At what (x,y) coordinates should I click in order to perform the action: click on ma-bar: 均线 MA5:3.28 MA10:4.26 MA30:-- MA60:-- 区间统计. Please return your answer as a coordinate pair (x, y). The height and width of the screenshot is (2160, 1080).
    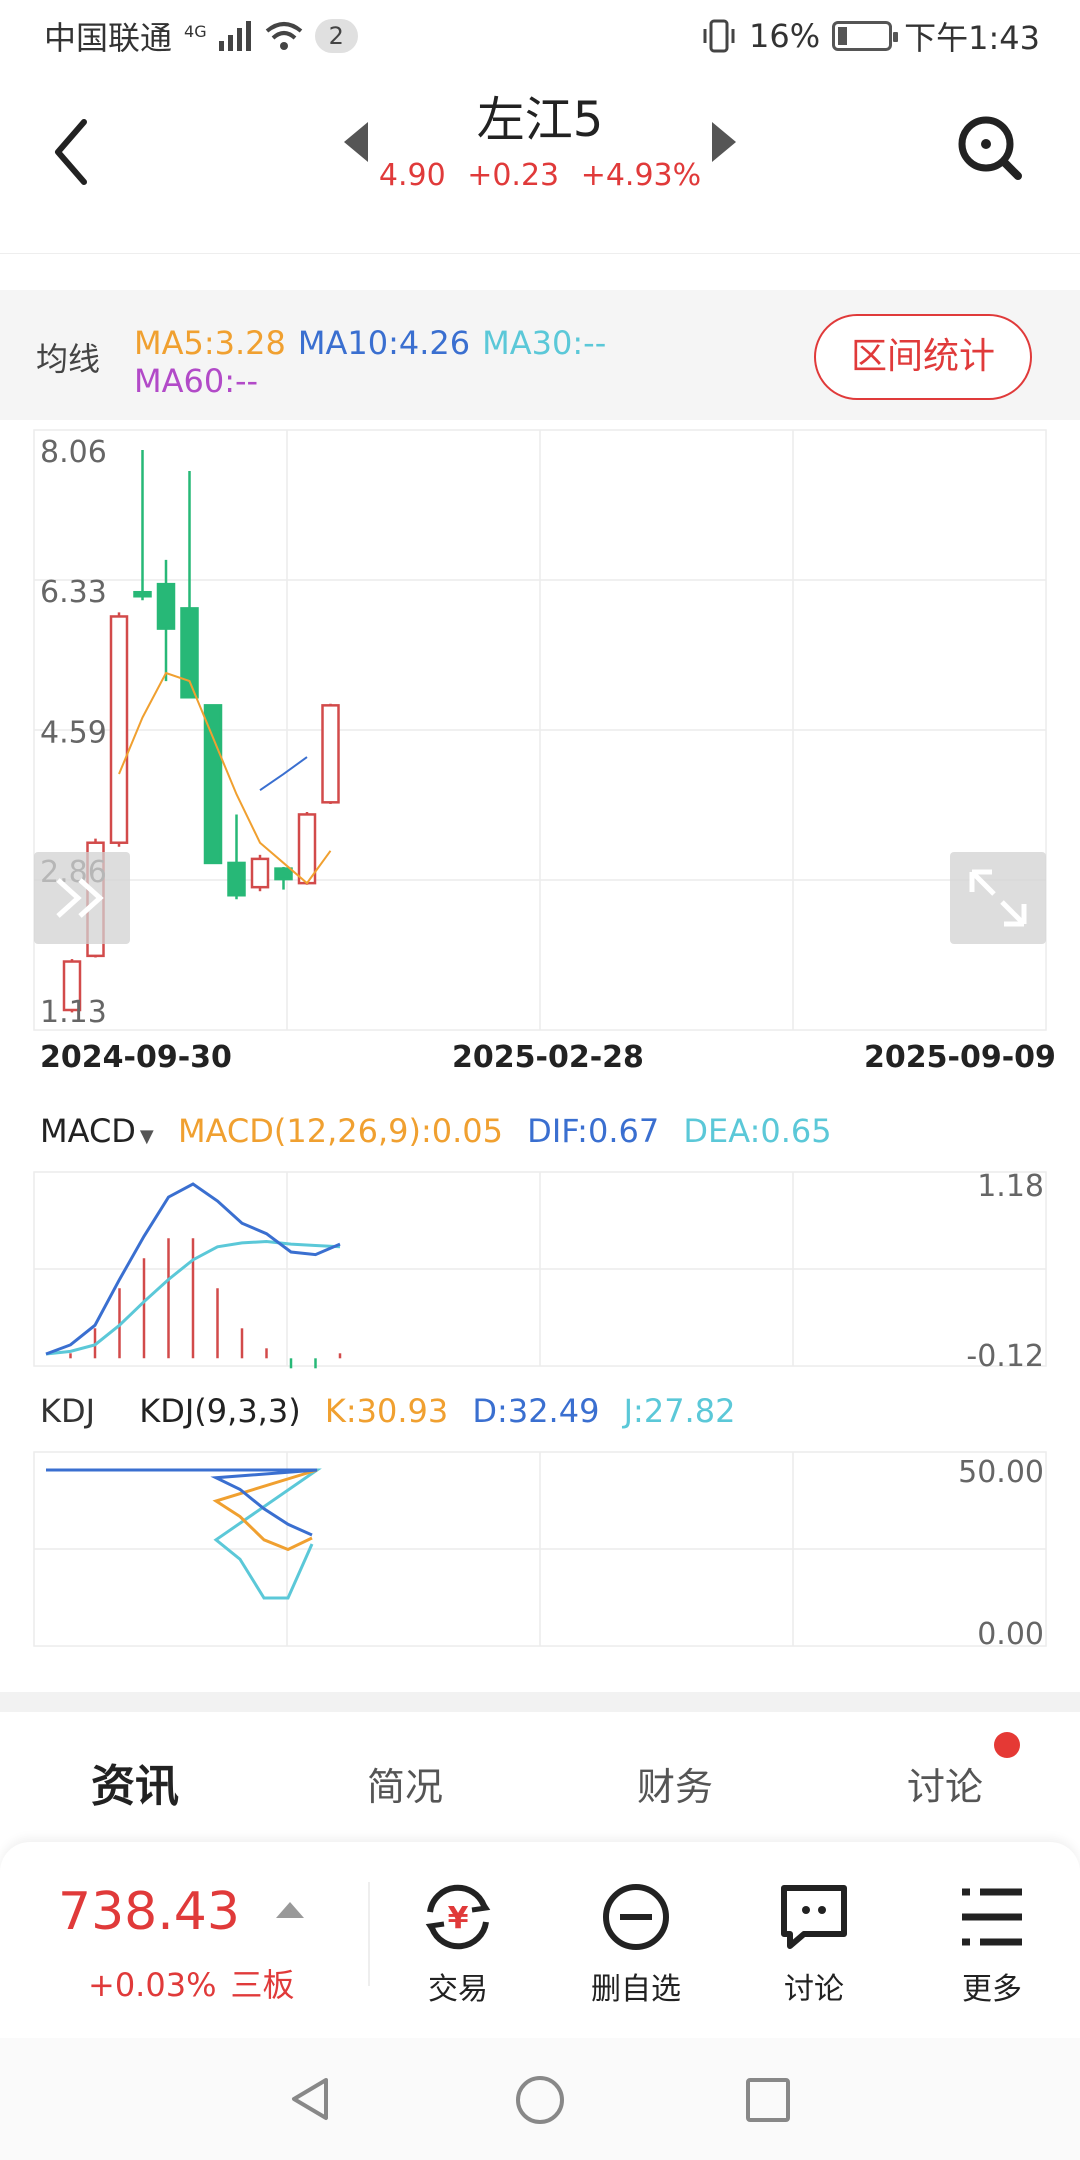
    Looking at the image, I should click on (540, 355).